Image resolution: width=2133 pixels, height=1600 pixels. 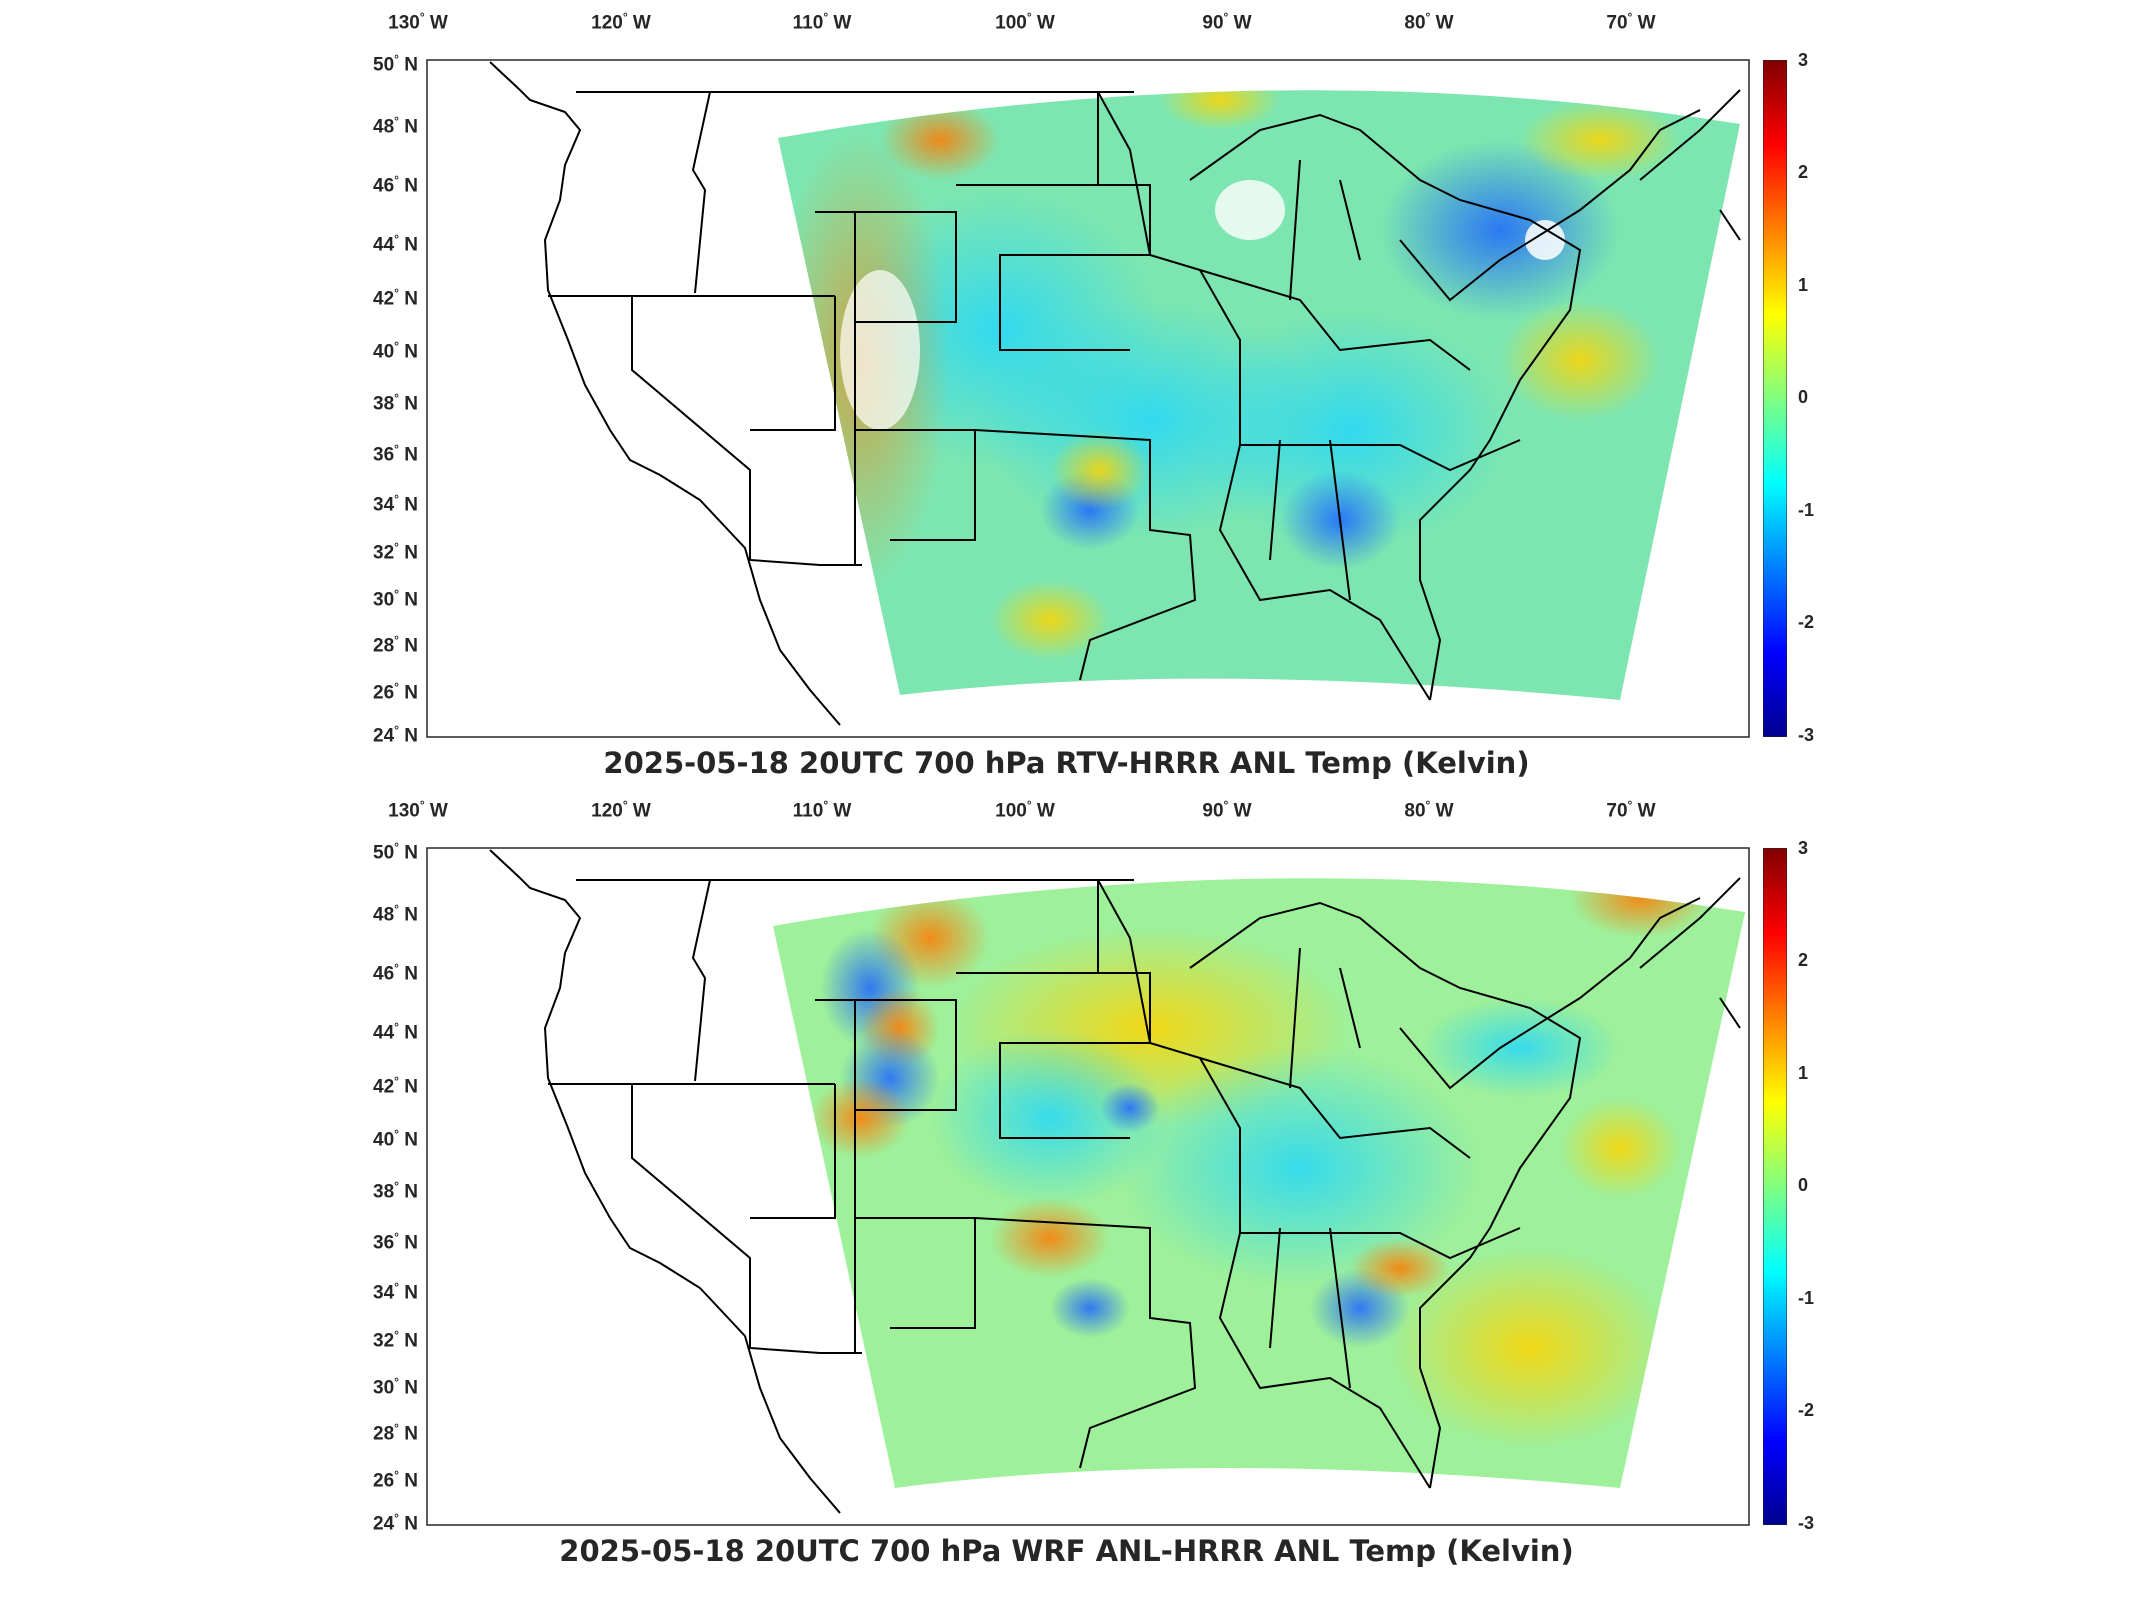 What do you see at coordinates (1775, 1186) in the screenshot?
I see `colorbar-bottom` at bounding box center [1775, 1186].